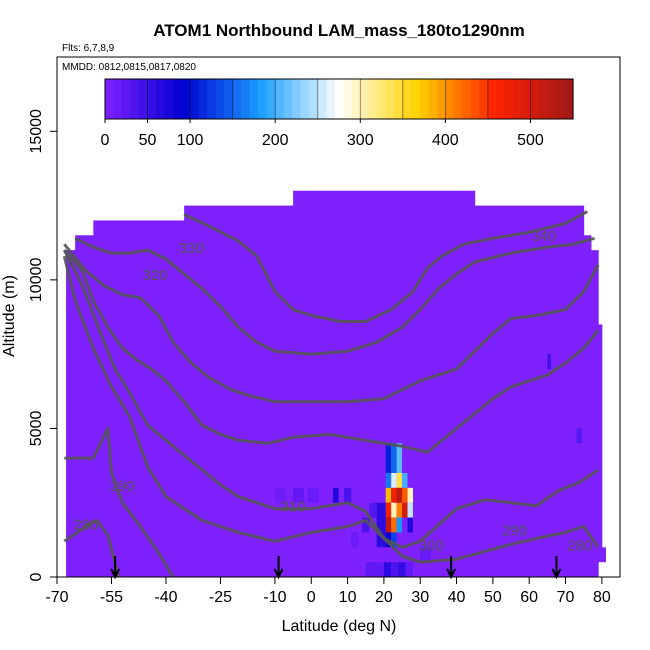  I want to click on x-tick-label-1: -55, so click(111, 597).